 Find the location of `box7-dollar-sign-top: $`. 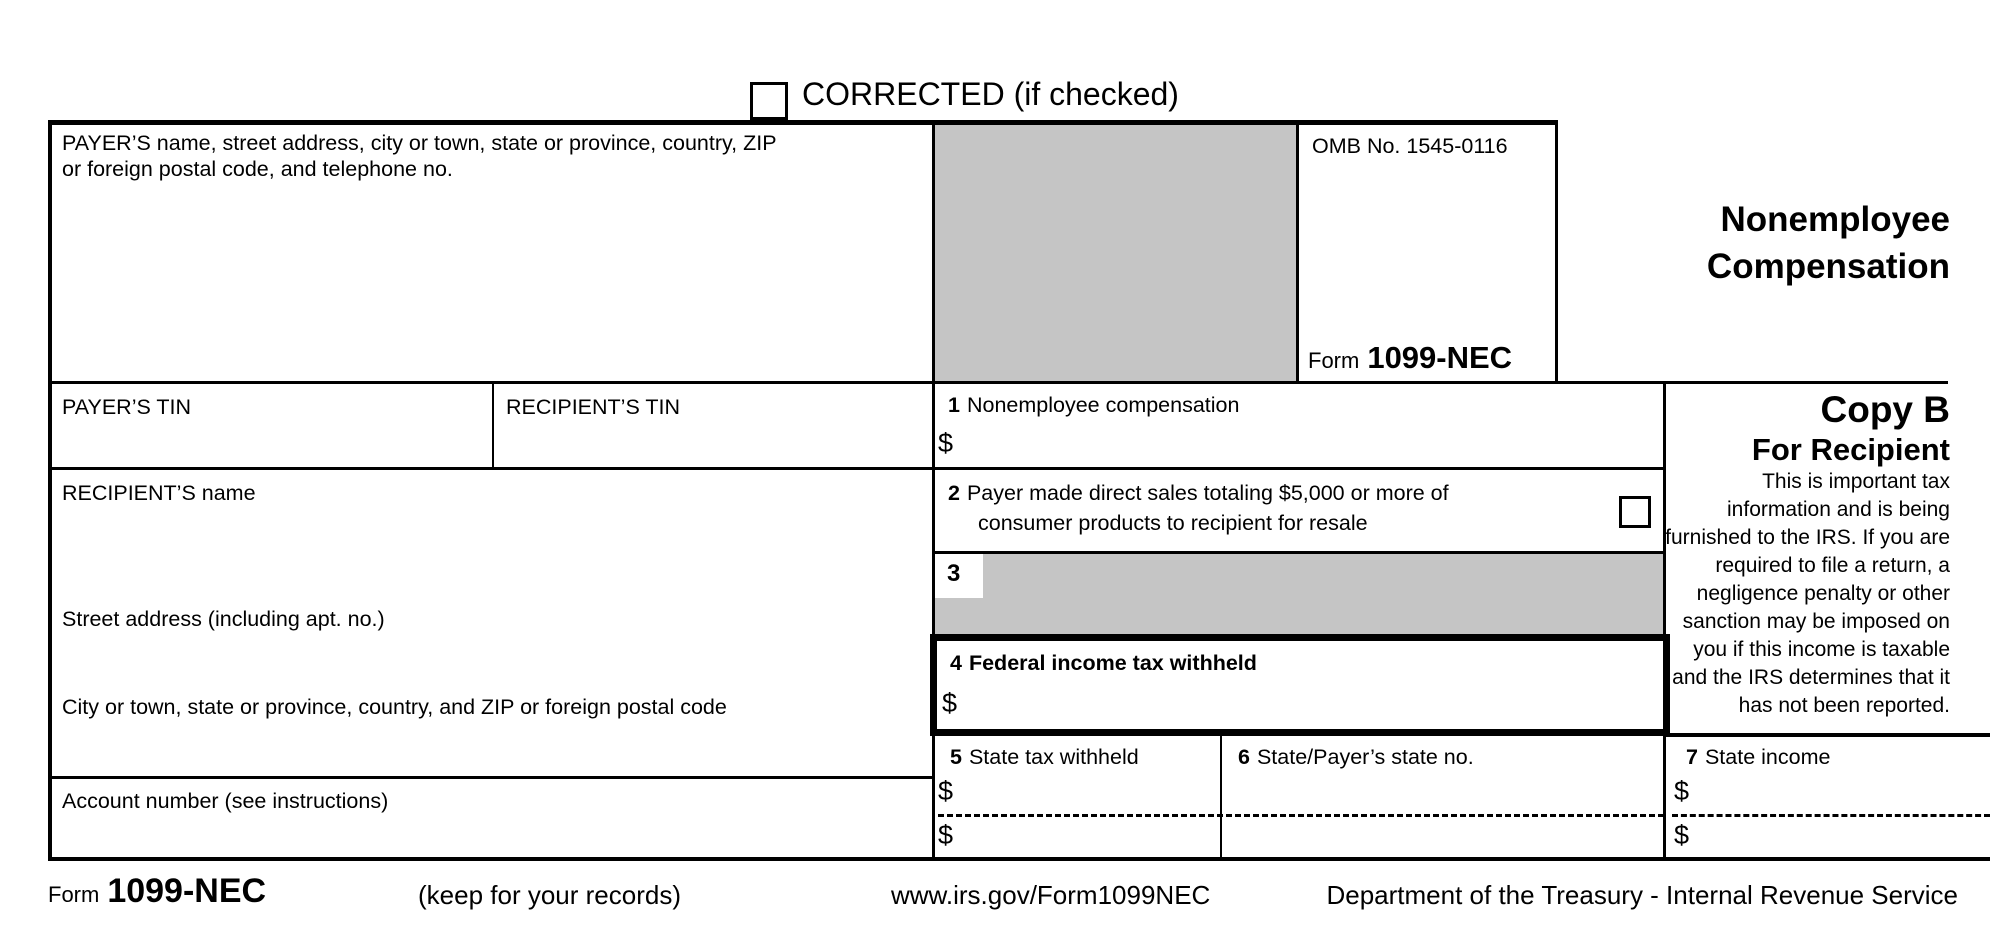

box7-dollar-sign-top: $ is located at coordinates (1682, 791).